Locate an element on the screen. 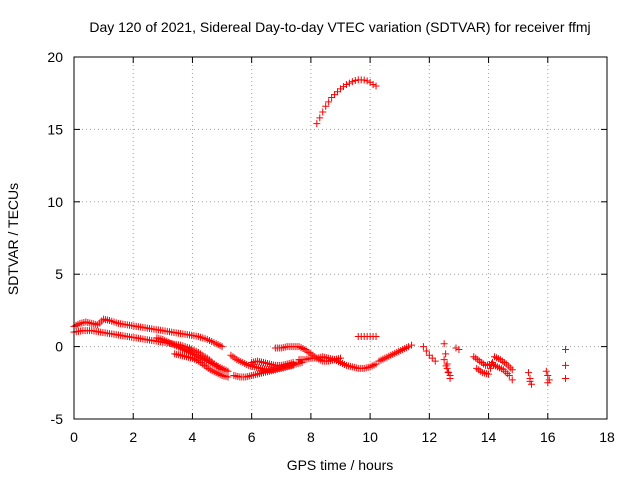 Image resolution: width=640 pixels, height=480 pixels. x-tick-label: 6 is located at coordinates (252, 437).